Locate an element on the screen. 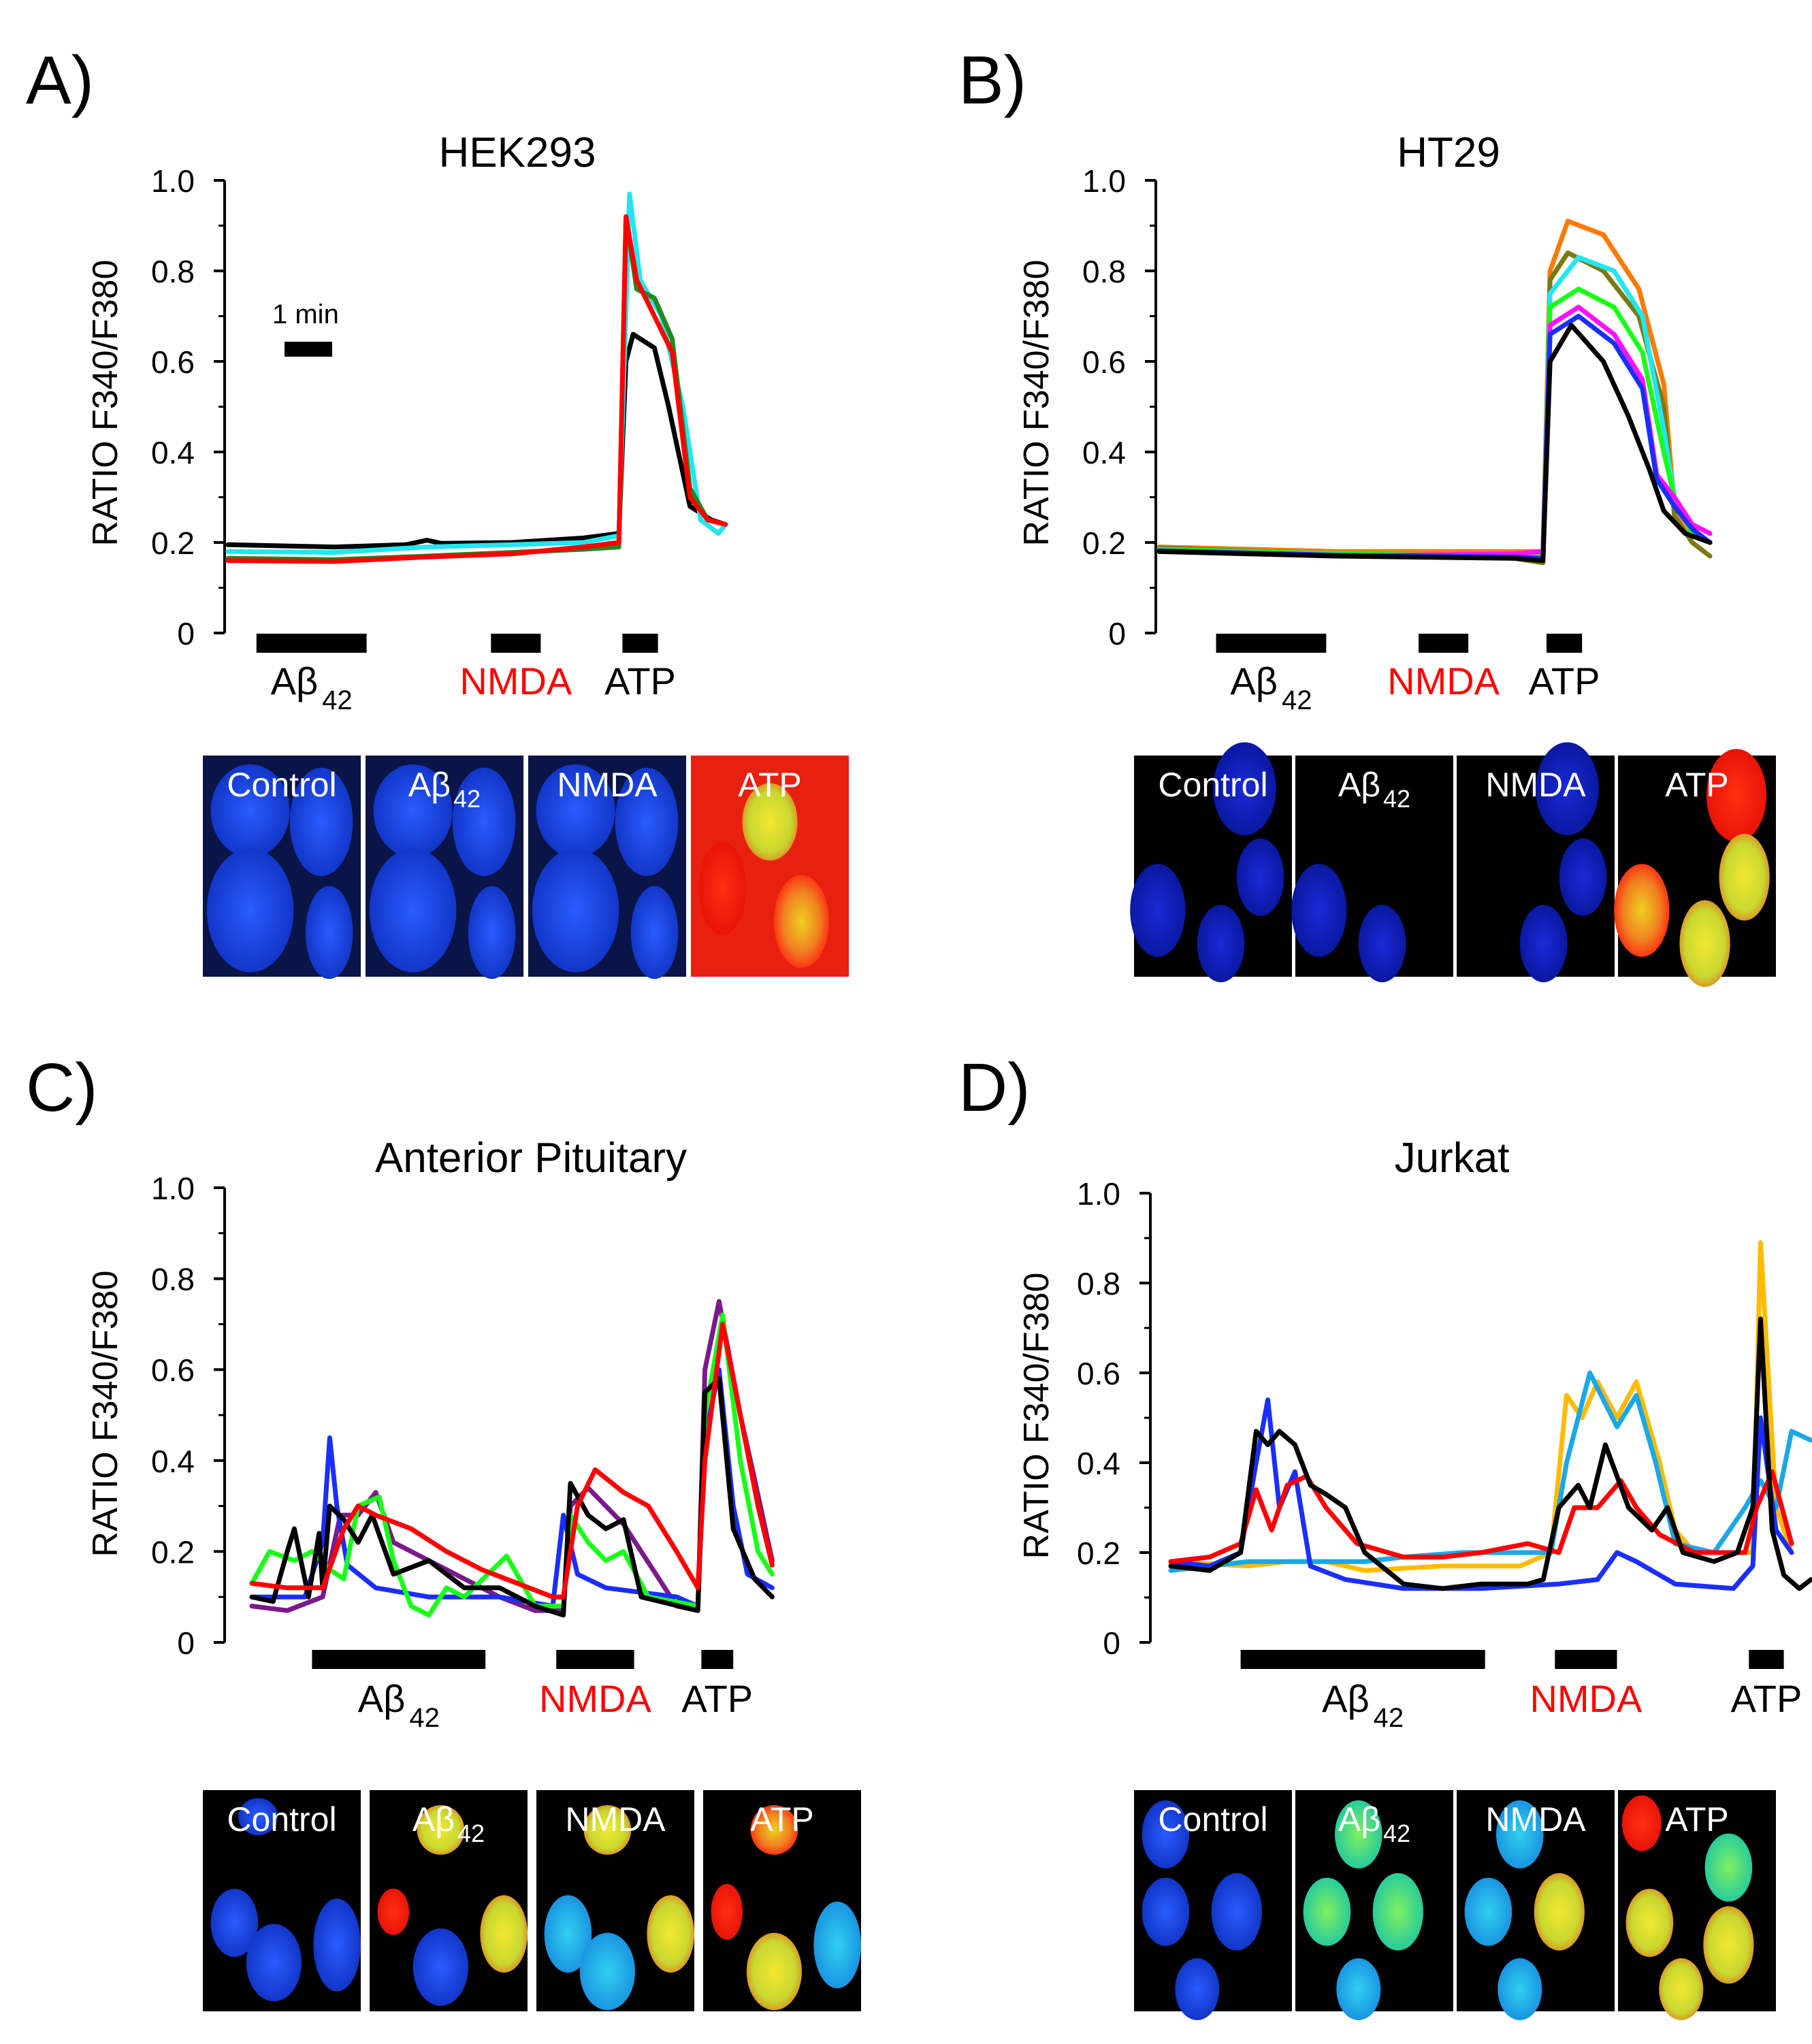 The width and height of the screenshot is (1812, 2044). panel-b-title: HT29 is located at coordinates (1448, 152).